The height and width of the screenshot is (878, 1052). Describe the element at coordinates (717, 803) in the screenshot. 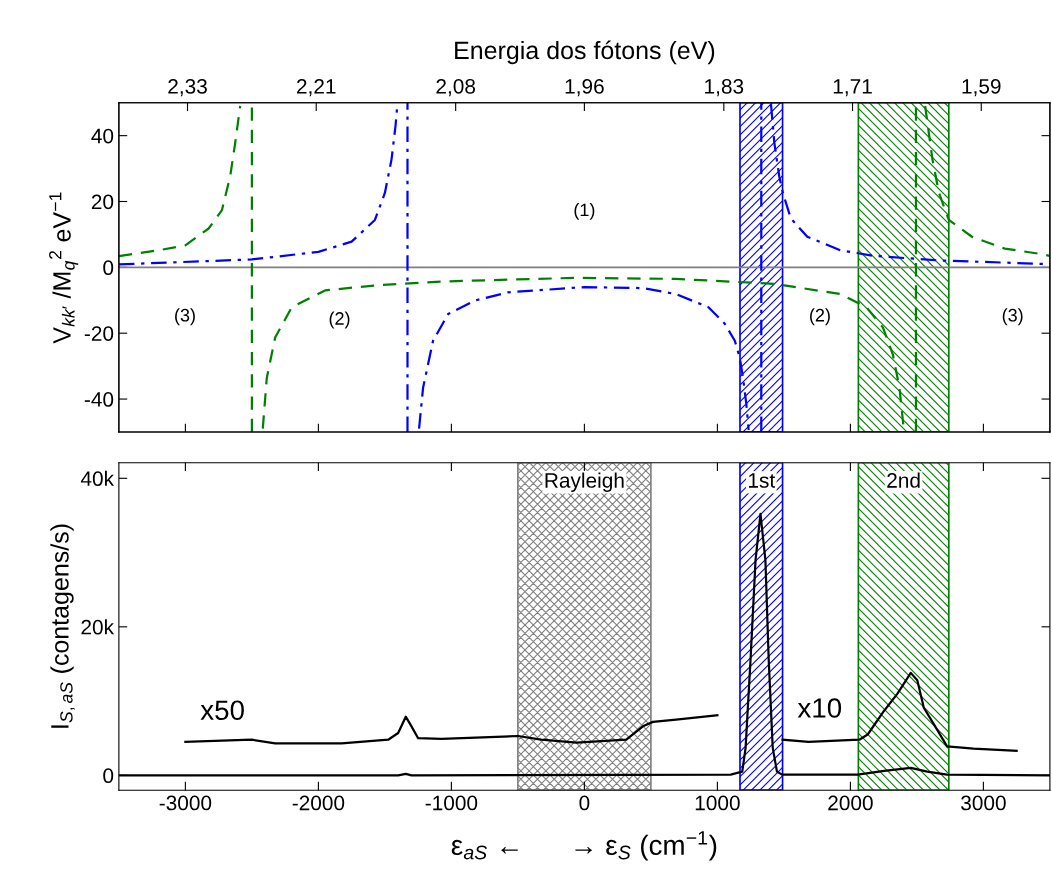

I see `x-tick-label: 1000` at that location.